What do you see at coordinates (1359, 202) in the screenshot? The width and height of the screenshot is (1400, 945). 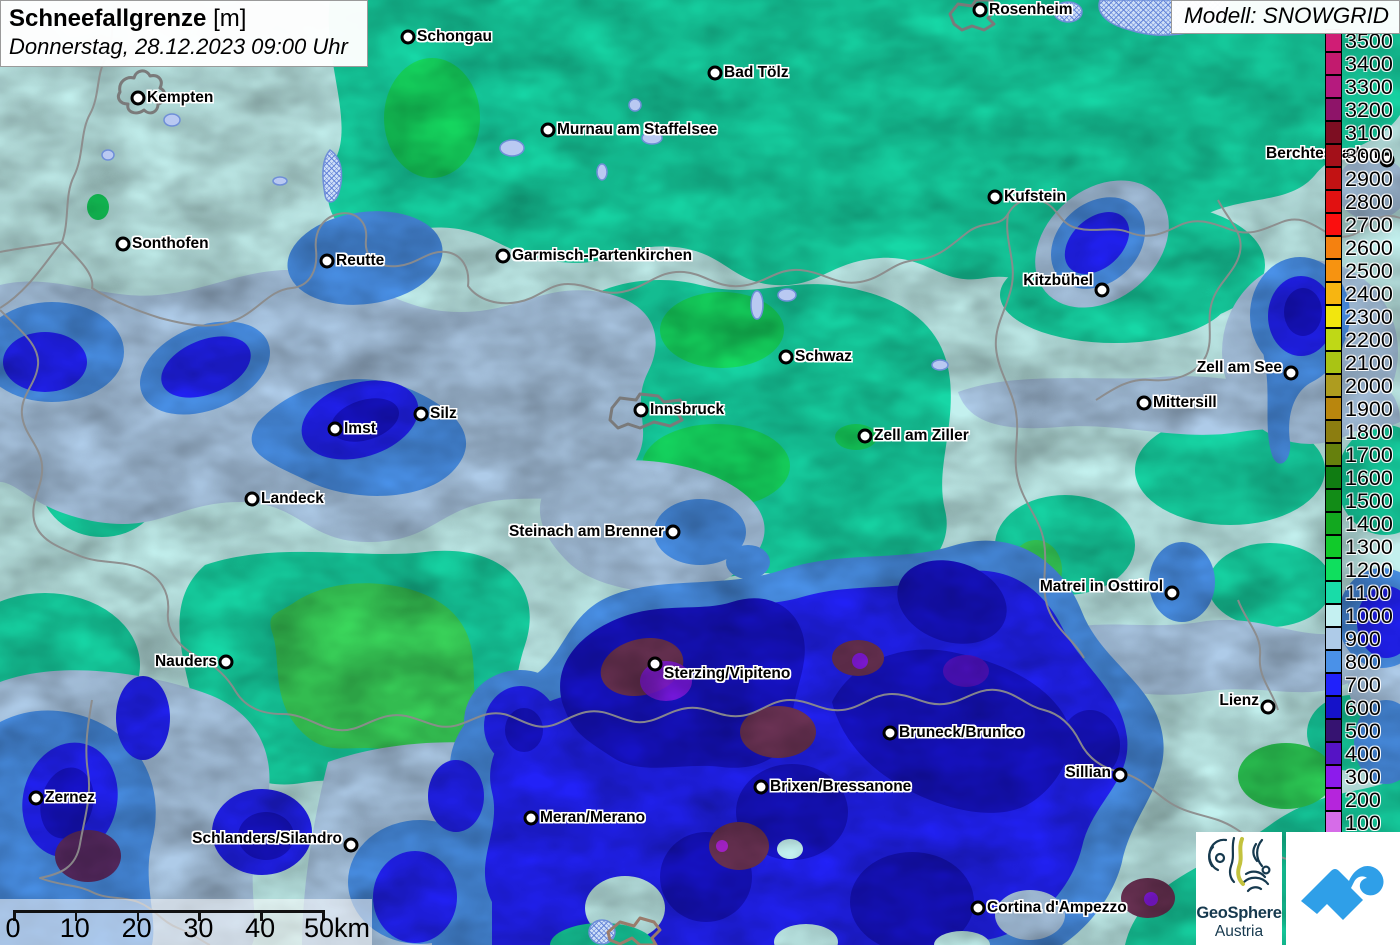 I see `legend-row: 2800` at bounding box center [1359, 202].